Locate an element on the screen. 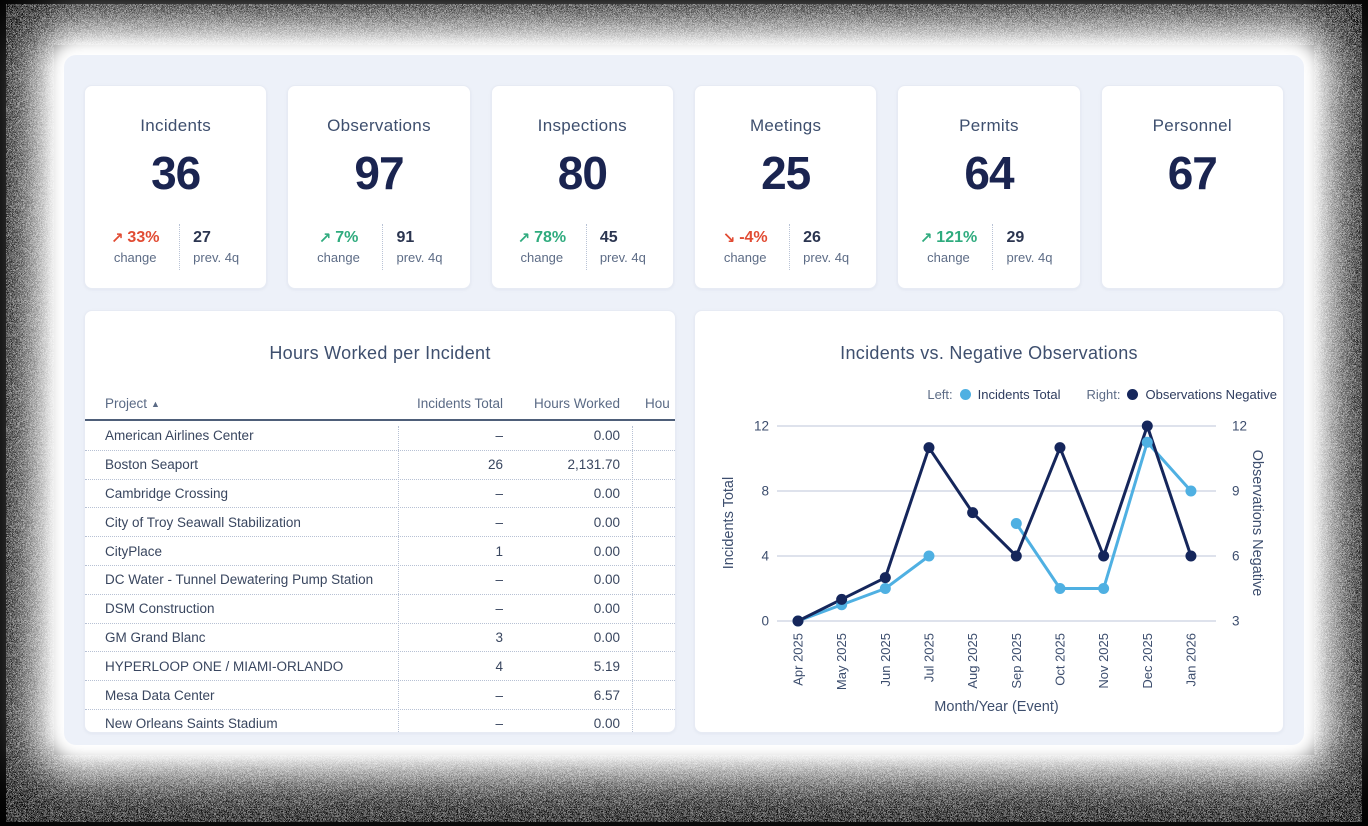 The height and width of the screenshot is (826, 1368). kpi-change-value: 121% is located at coordinates (957, 237).